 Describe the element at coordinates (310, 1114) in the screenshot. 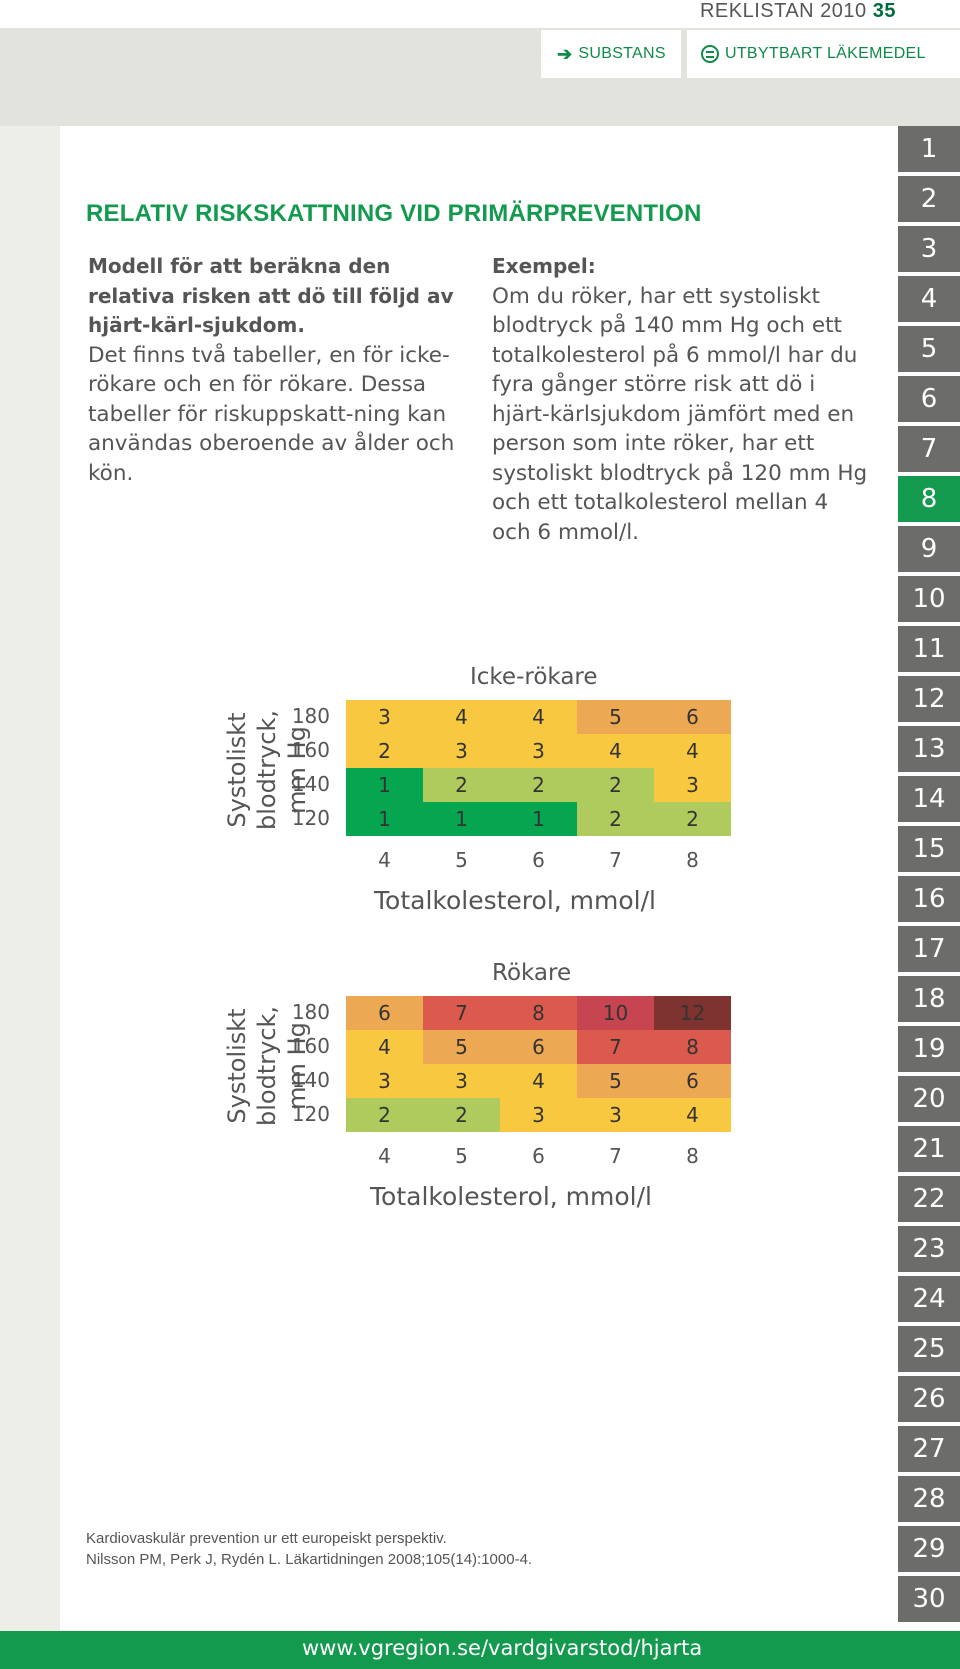

I see `row-label: 120` at that location.